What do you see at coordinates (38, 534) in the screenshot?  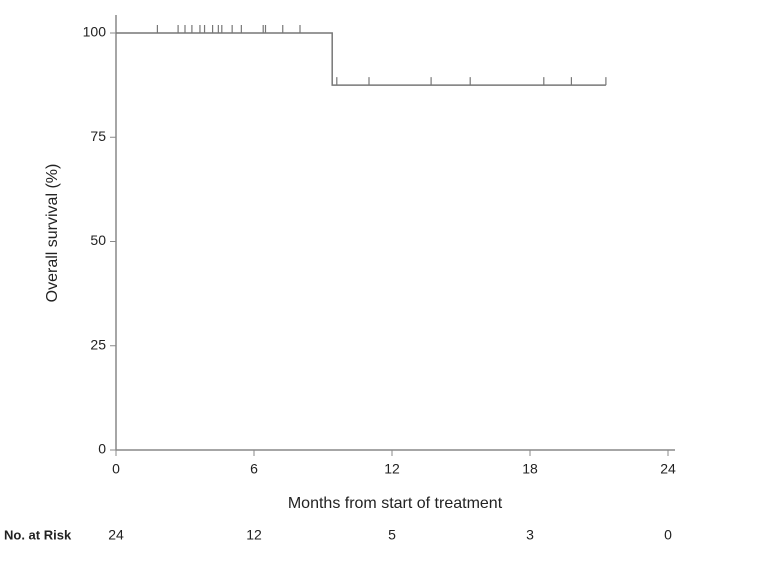 I see `at-risk-label: No. at Risk` at bounding box center [38, 534].